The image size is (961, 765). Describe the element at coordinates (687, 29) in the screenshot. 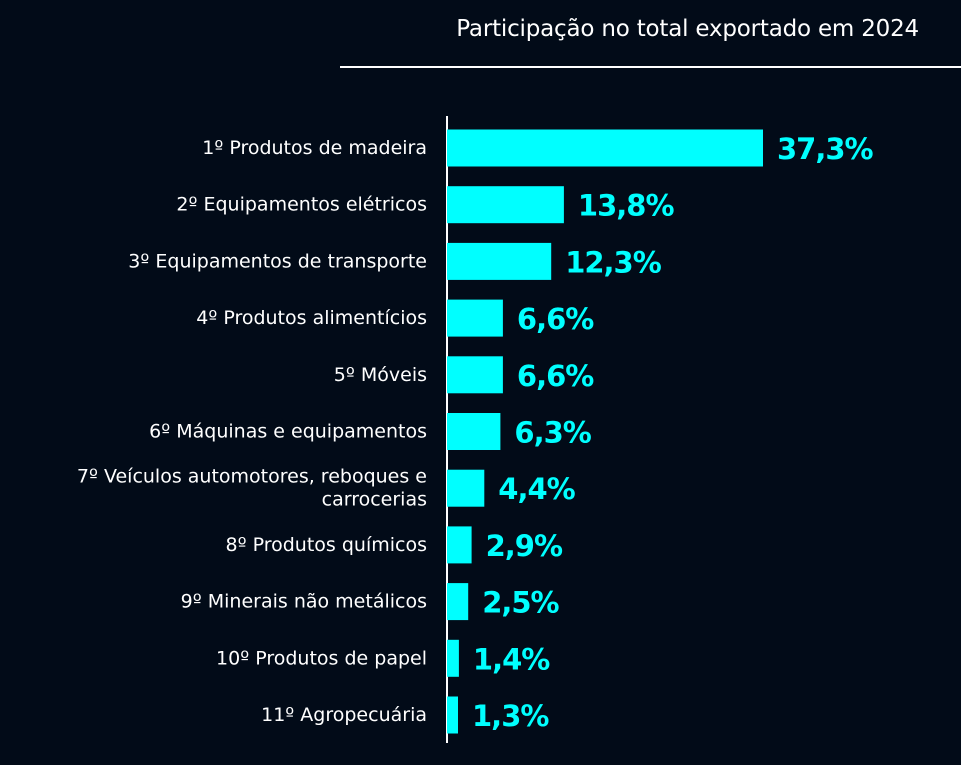

I see `chart-title: Participação no total exportado em 2024` at that location.